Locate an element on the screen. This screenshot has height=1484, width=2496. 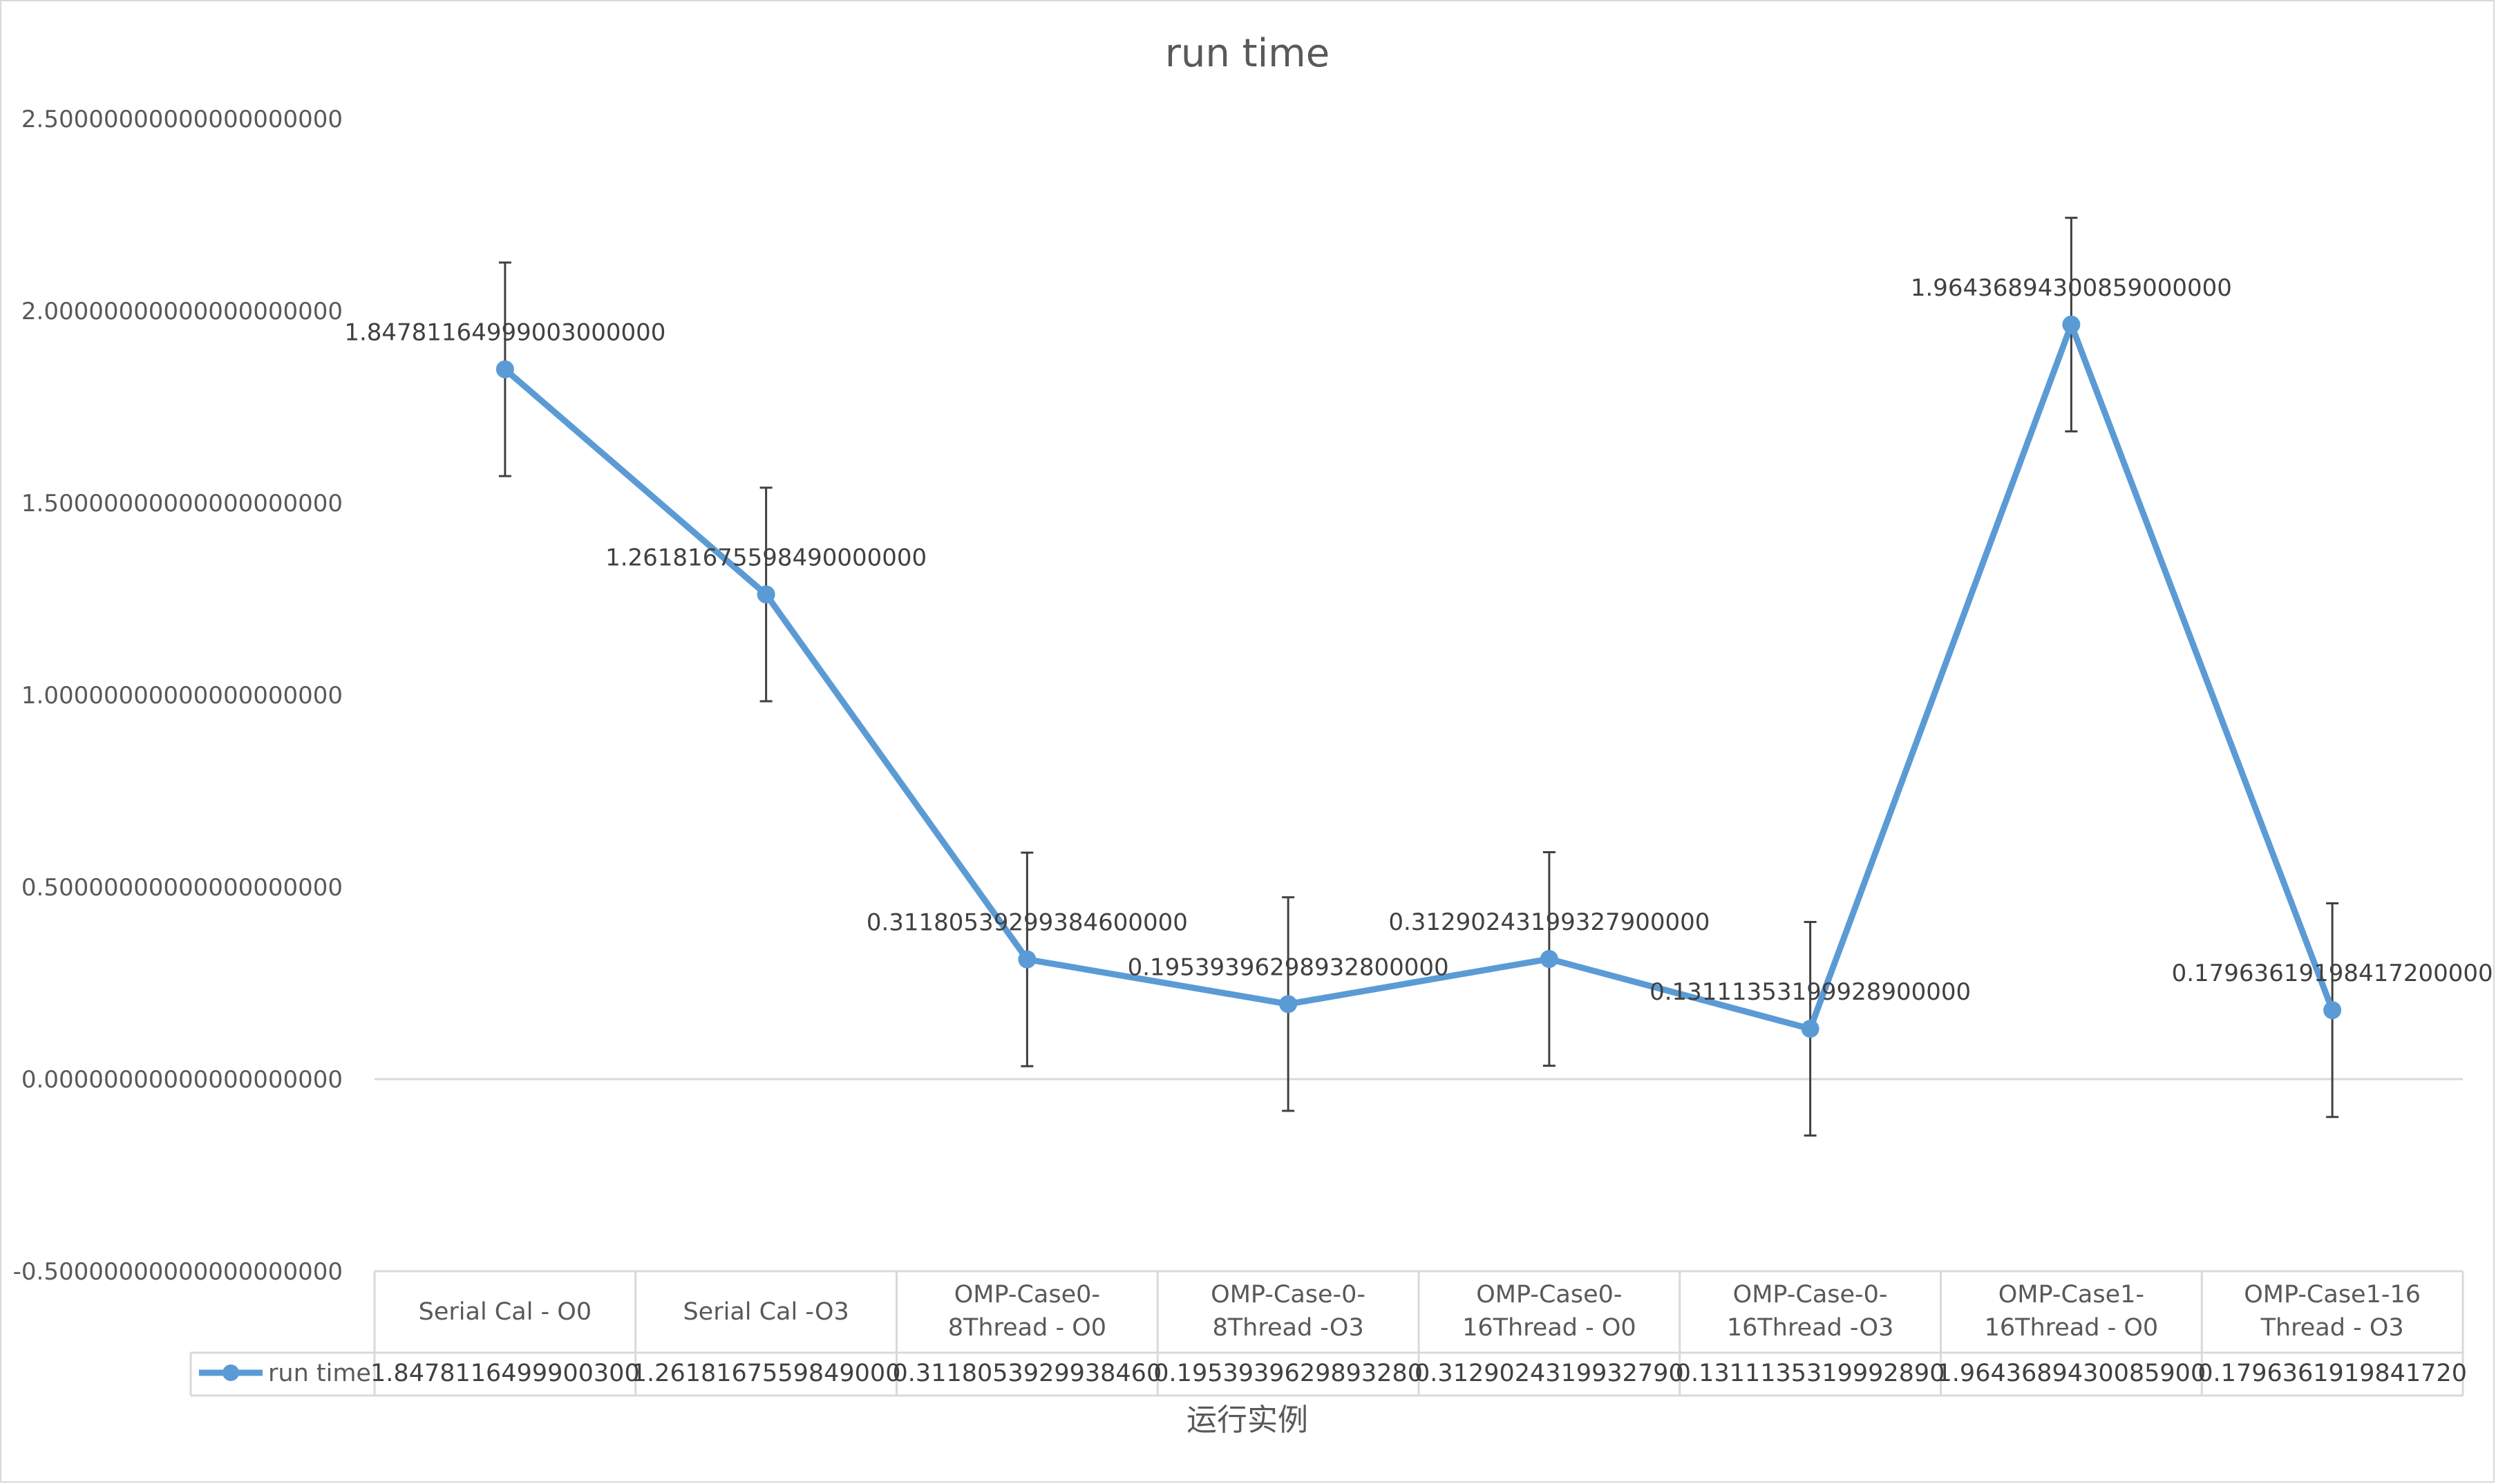
category-label: Serial Cal -O3 is located at coordinates (766, 1312).